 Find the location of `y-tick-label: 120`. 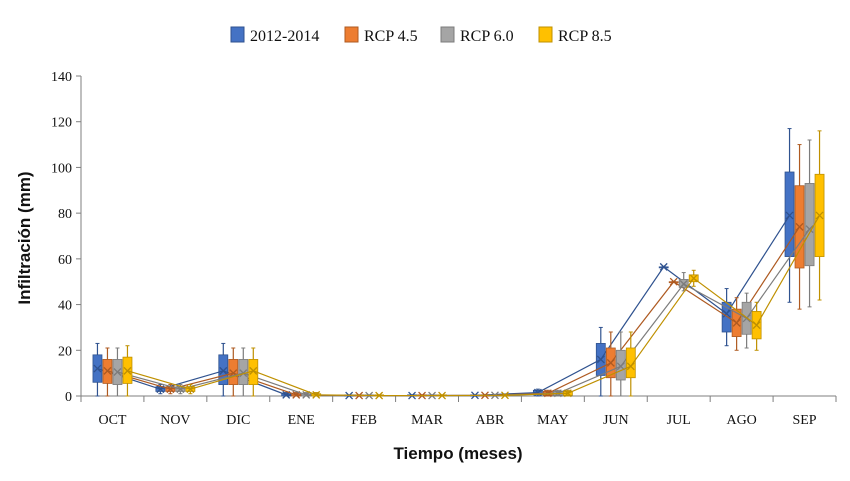

y-tick-label: 120 is located at coordinates (61, 123).